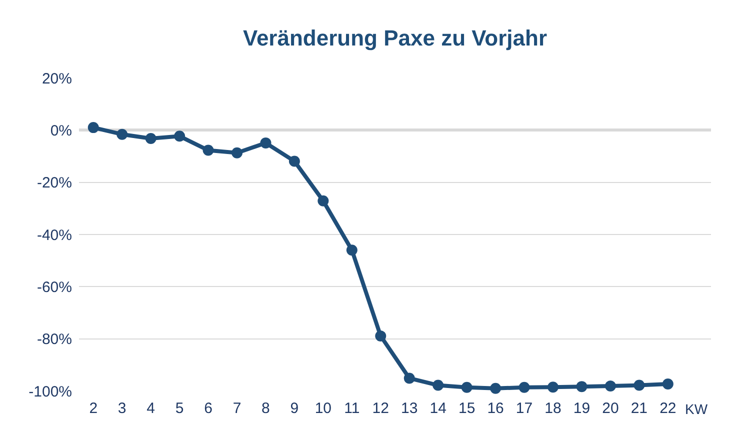 This screenshot has width=736, height=441. Describe the element at coordinates (54, 287) in the screenshot. I see `y-tick-label: -60%` at that location.